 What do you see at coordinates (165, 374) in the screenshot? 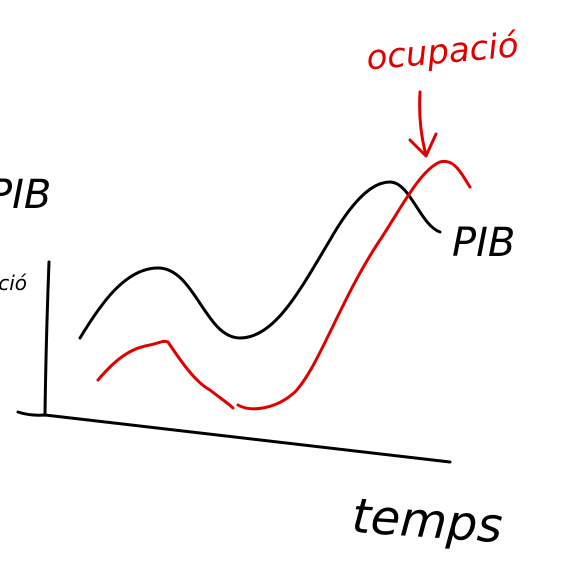
I see `ocupacio-curve-a` at bounding box center [165, 374].